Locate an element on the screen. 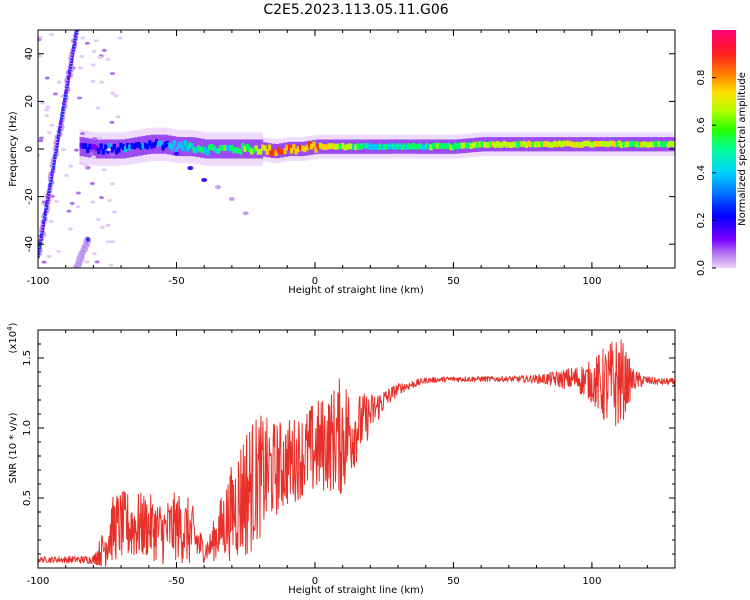 The height and width of the screenshot is (600, 750). spectrogram-x-tick-label: 0 is located at coordinates (315, 281).